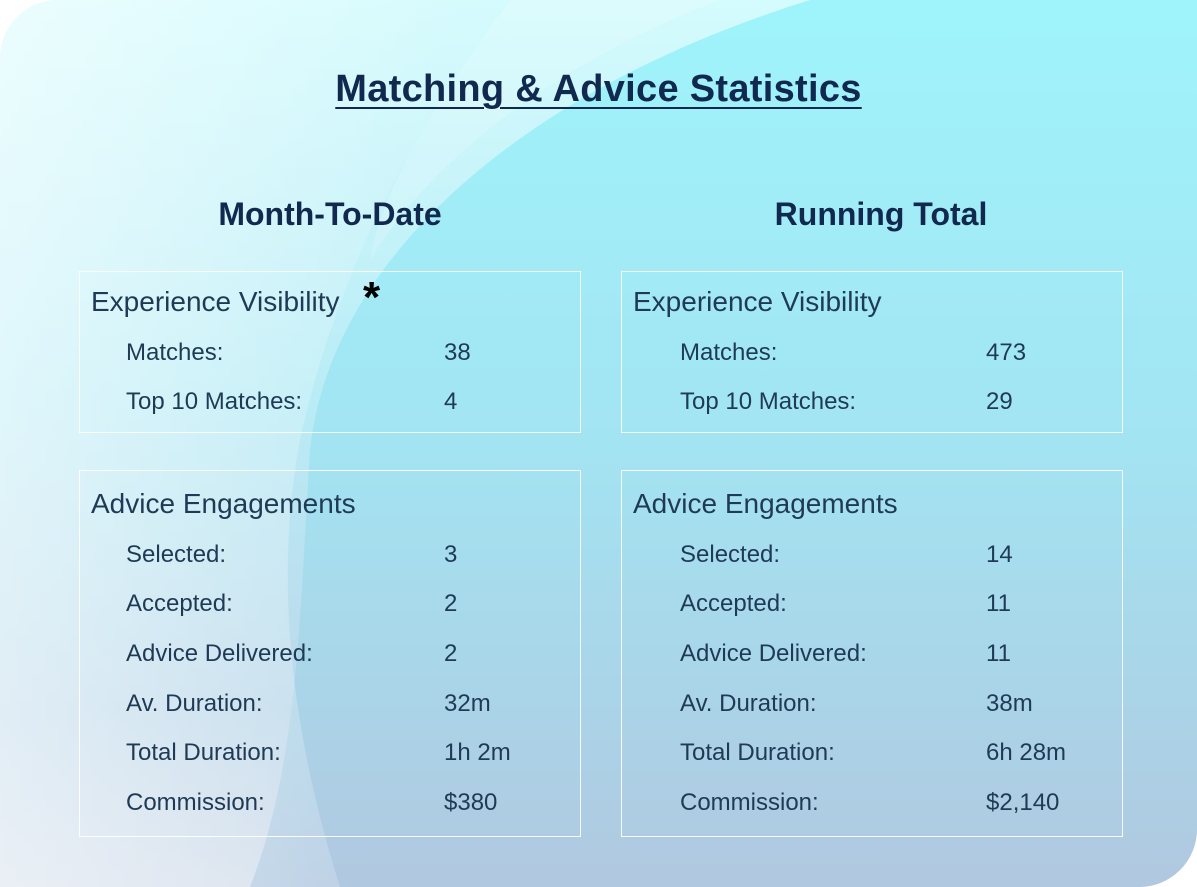 The image size is (1197, 887). I want to click on stat-row-selected: Selected: 3, so click(330, 556).